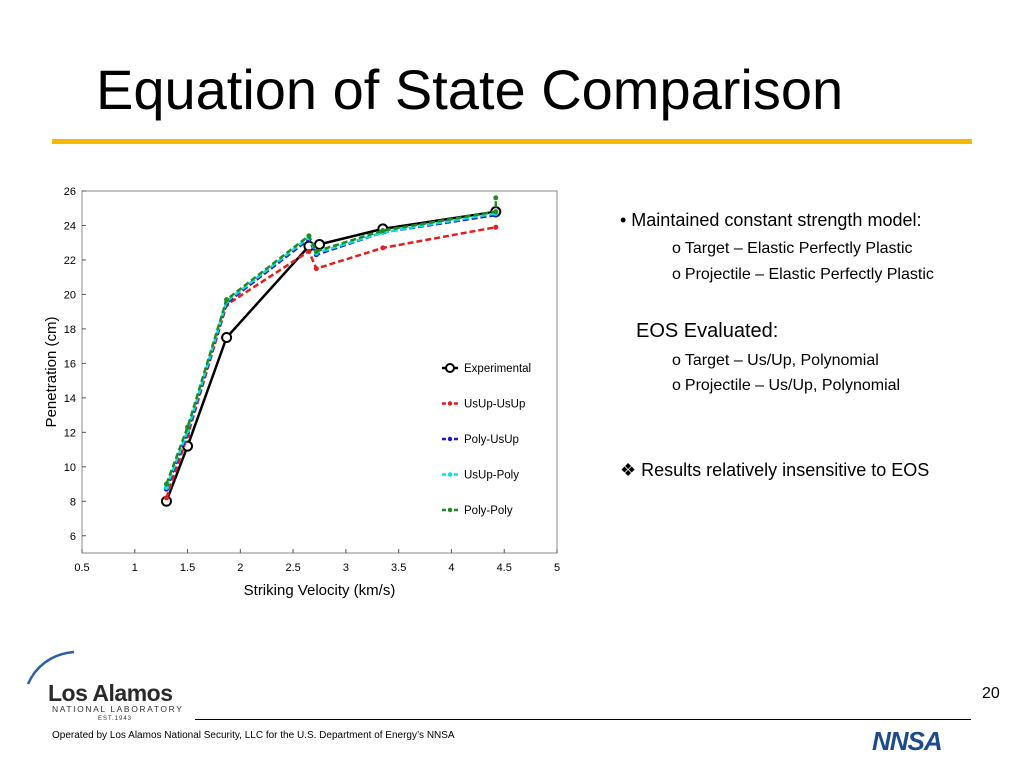 The width and height of the screenshot is (1024, 768). I want to click on nnsa-logo: NNSA, so click(907, 741).